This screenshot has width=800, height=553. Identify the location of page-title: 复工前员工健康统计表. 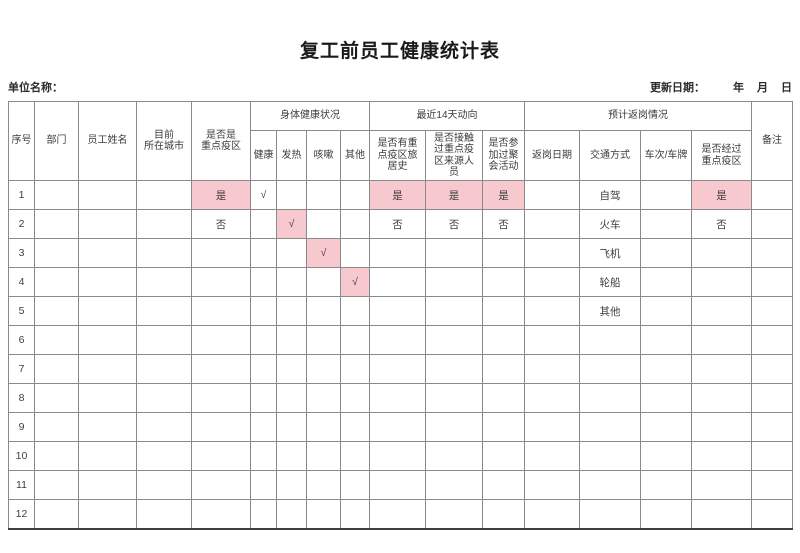
(399, 51).